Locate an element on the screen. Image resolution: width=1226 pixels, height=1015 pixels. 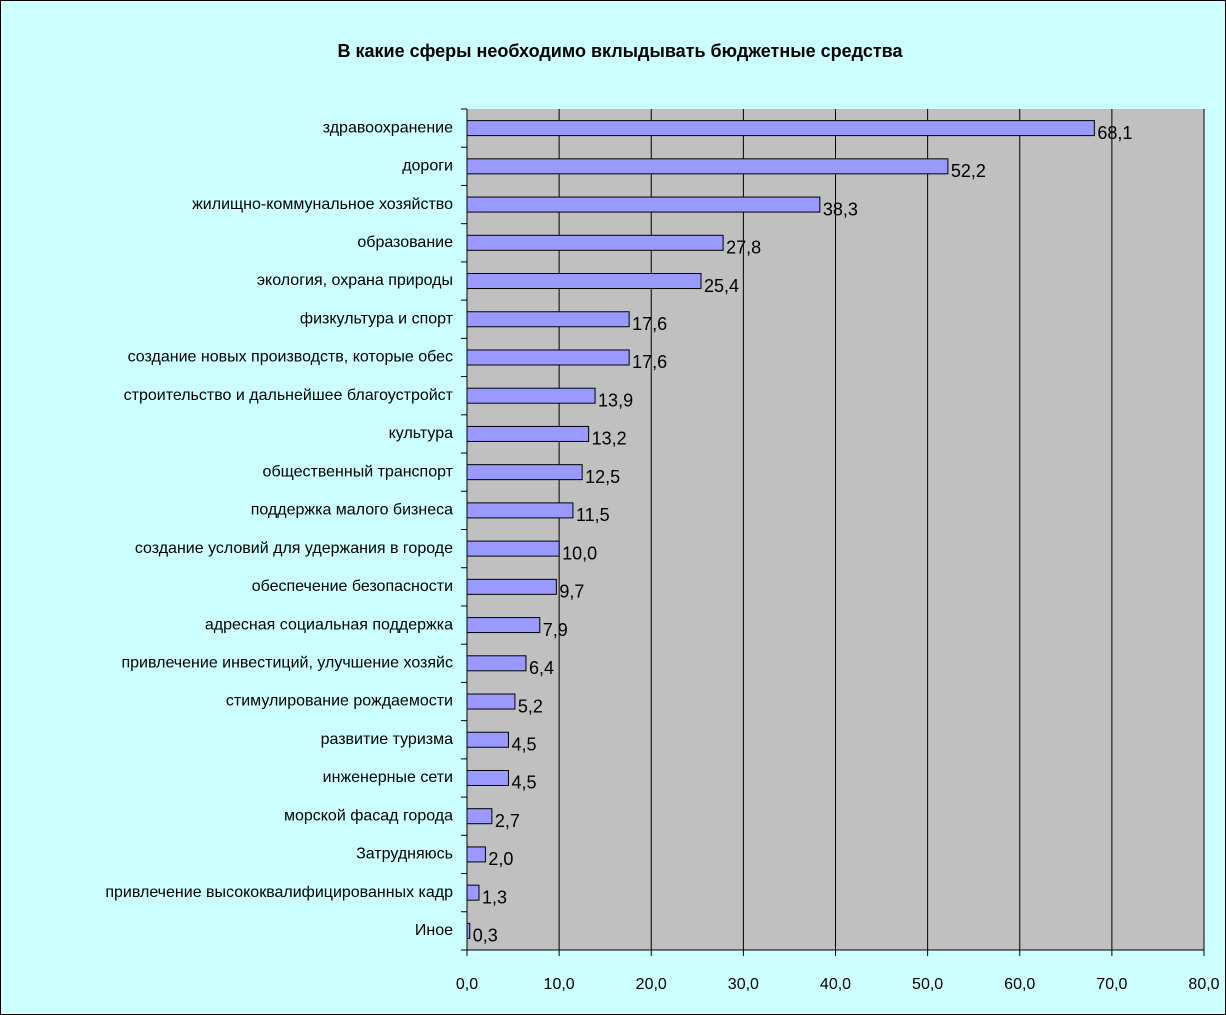
y-tick-label: жилищно-коммунальное хозяйство is located at coordinates (322, 204).